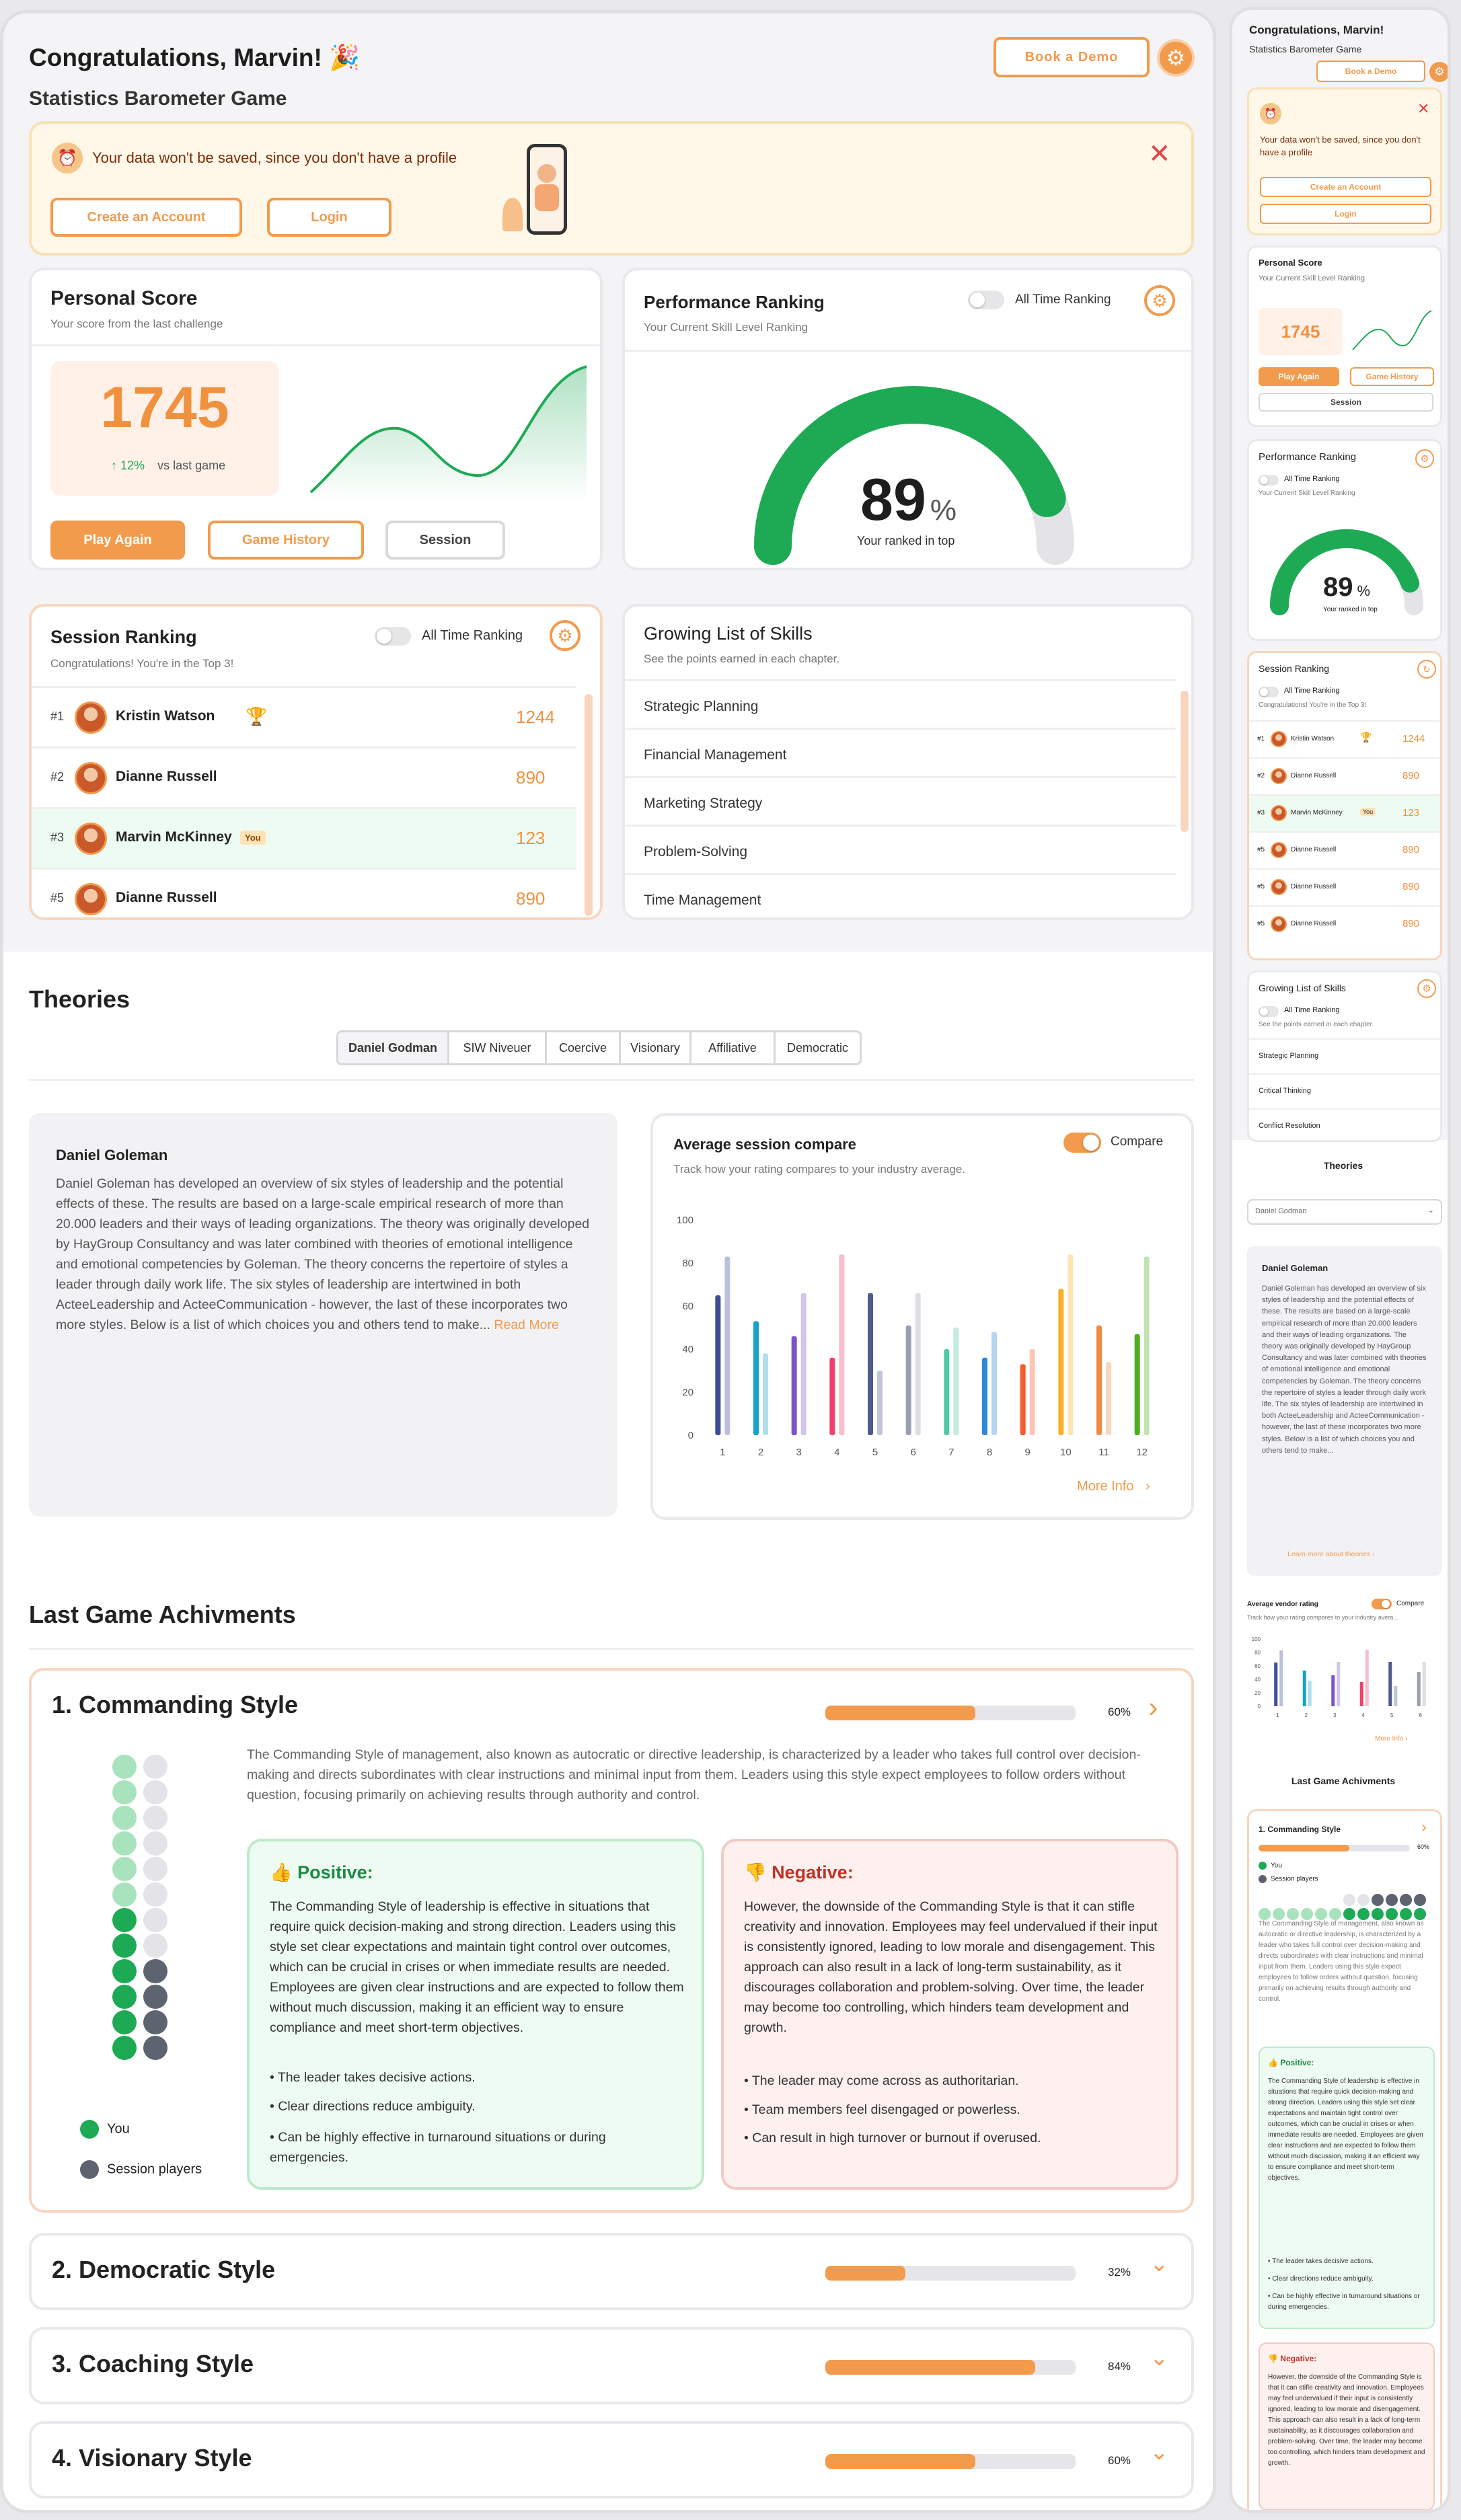 The height and width of the screenshot is (2520, 1461). What do you see at coordinates (304, 837) in the screenshot?
I see `session-ranking-row: #3 Marvin McKinney You 123` at bounding box center [304, 837].